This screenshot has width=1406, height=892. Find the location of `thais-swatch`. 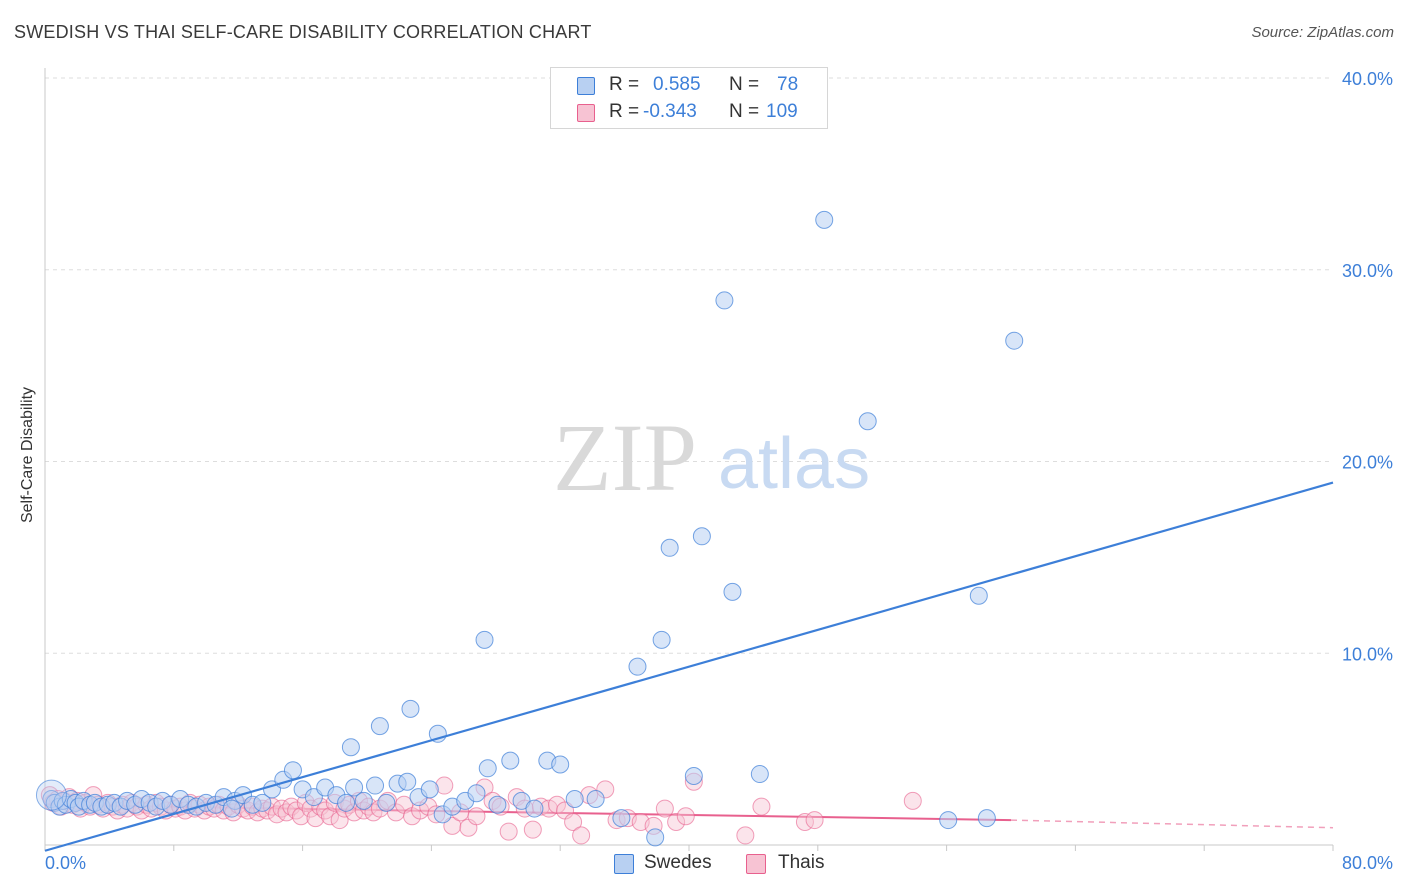

thais-swatch is located at coordinates (586, 113).